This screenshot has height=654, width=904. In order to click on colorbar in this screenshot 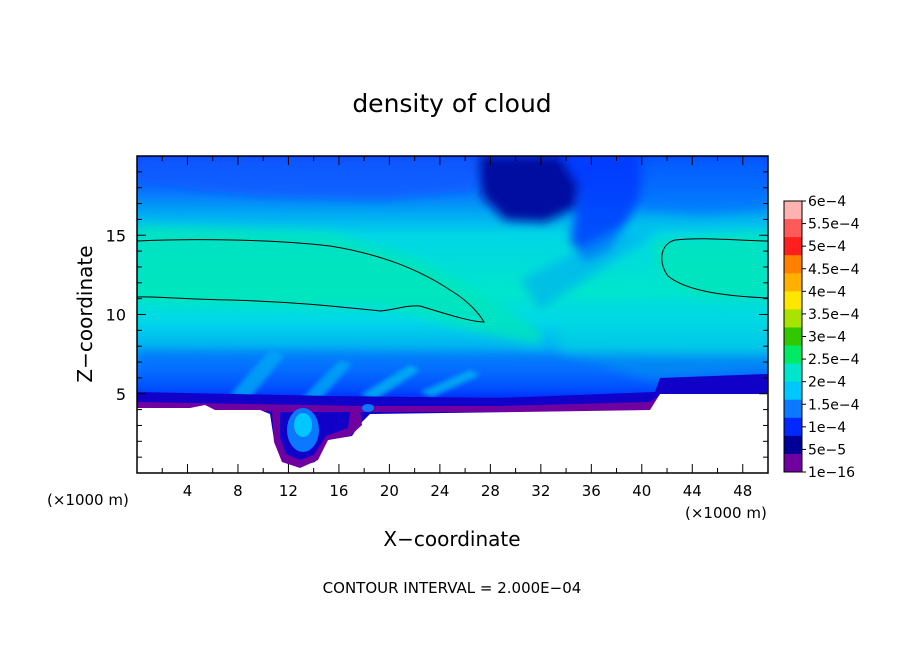, I will do `click(794, 336)`.